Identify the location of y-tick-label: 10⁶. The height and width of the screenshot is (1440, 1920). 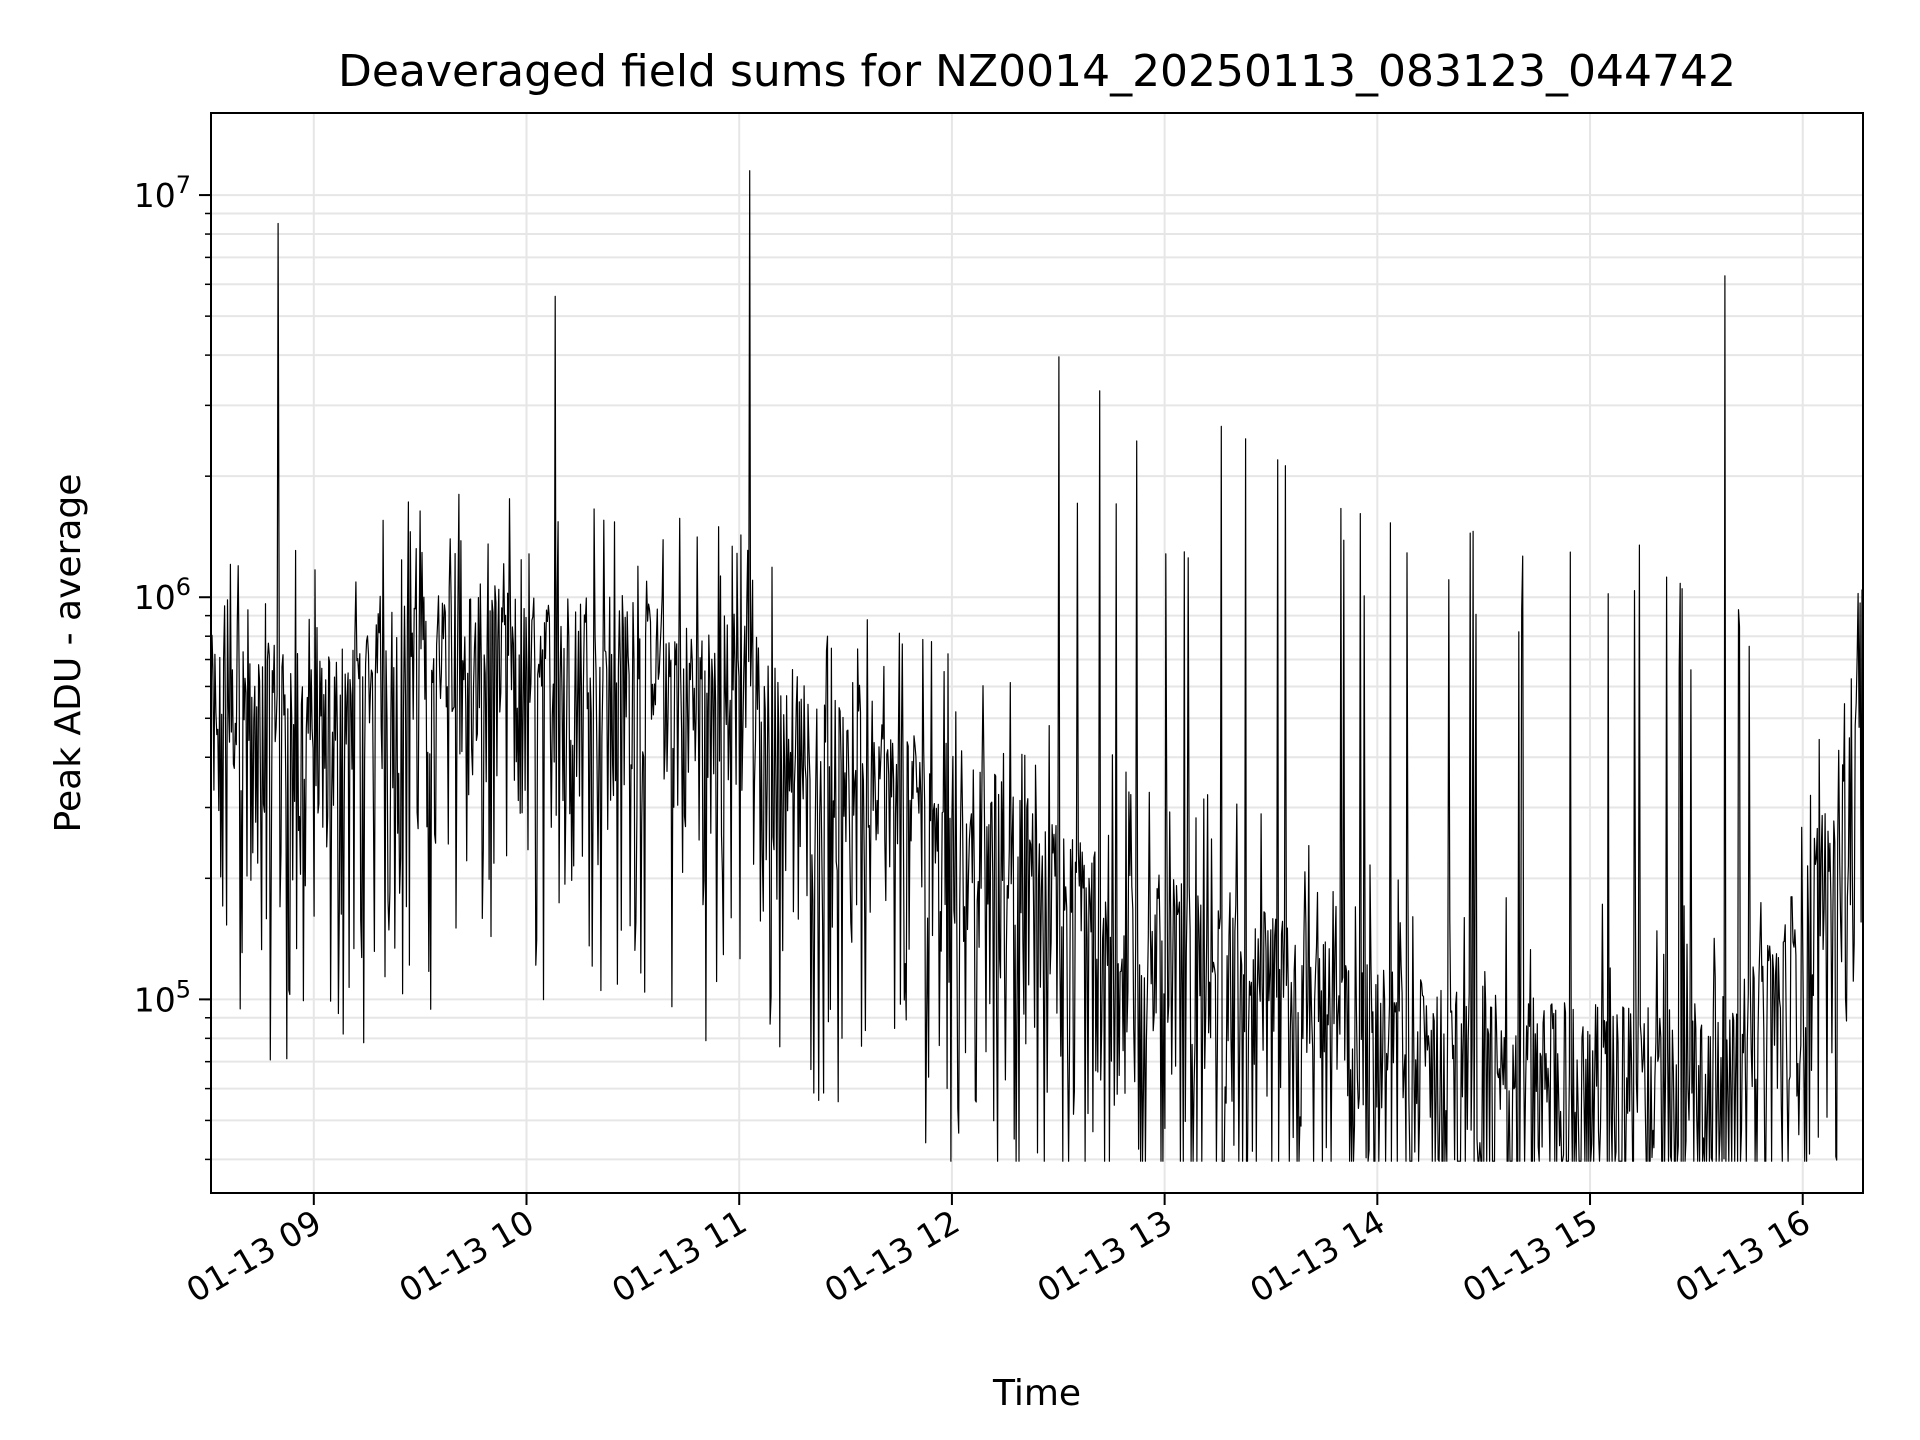
(162, 595).